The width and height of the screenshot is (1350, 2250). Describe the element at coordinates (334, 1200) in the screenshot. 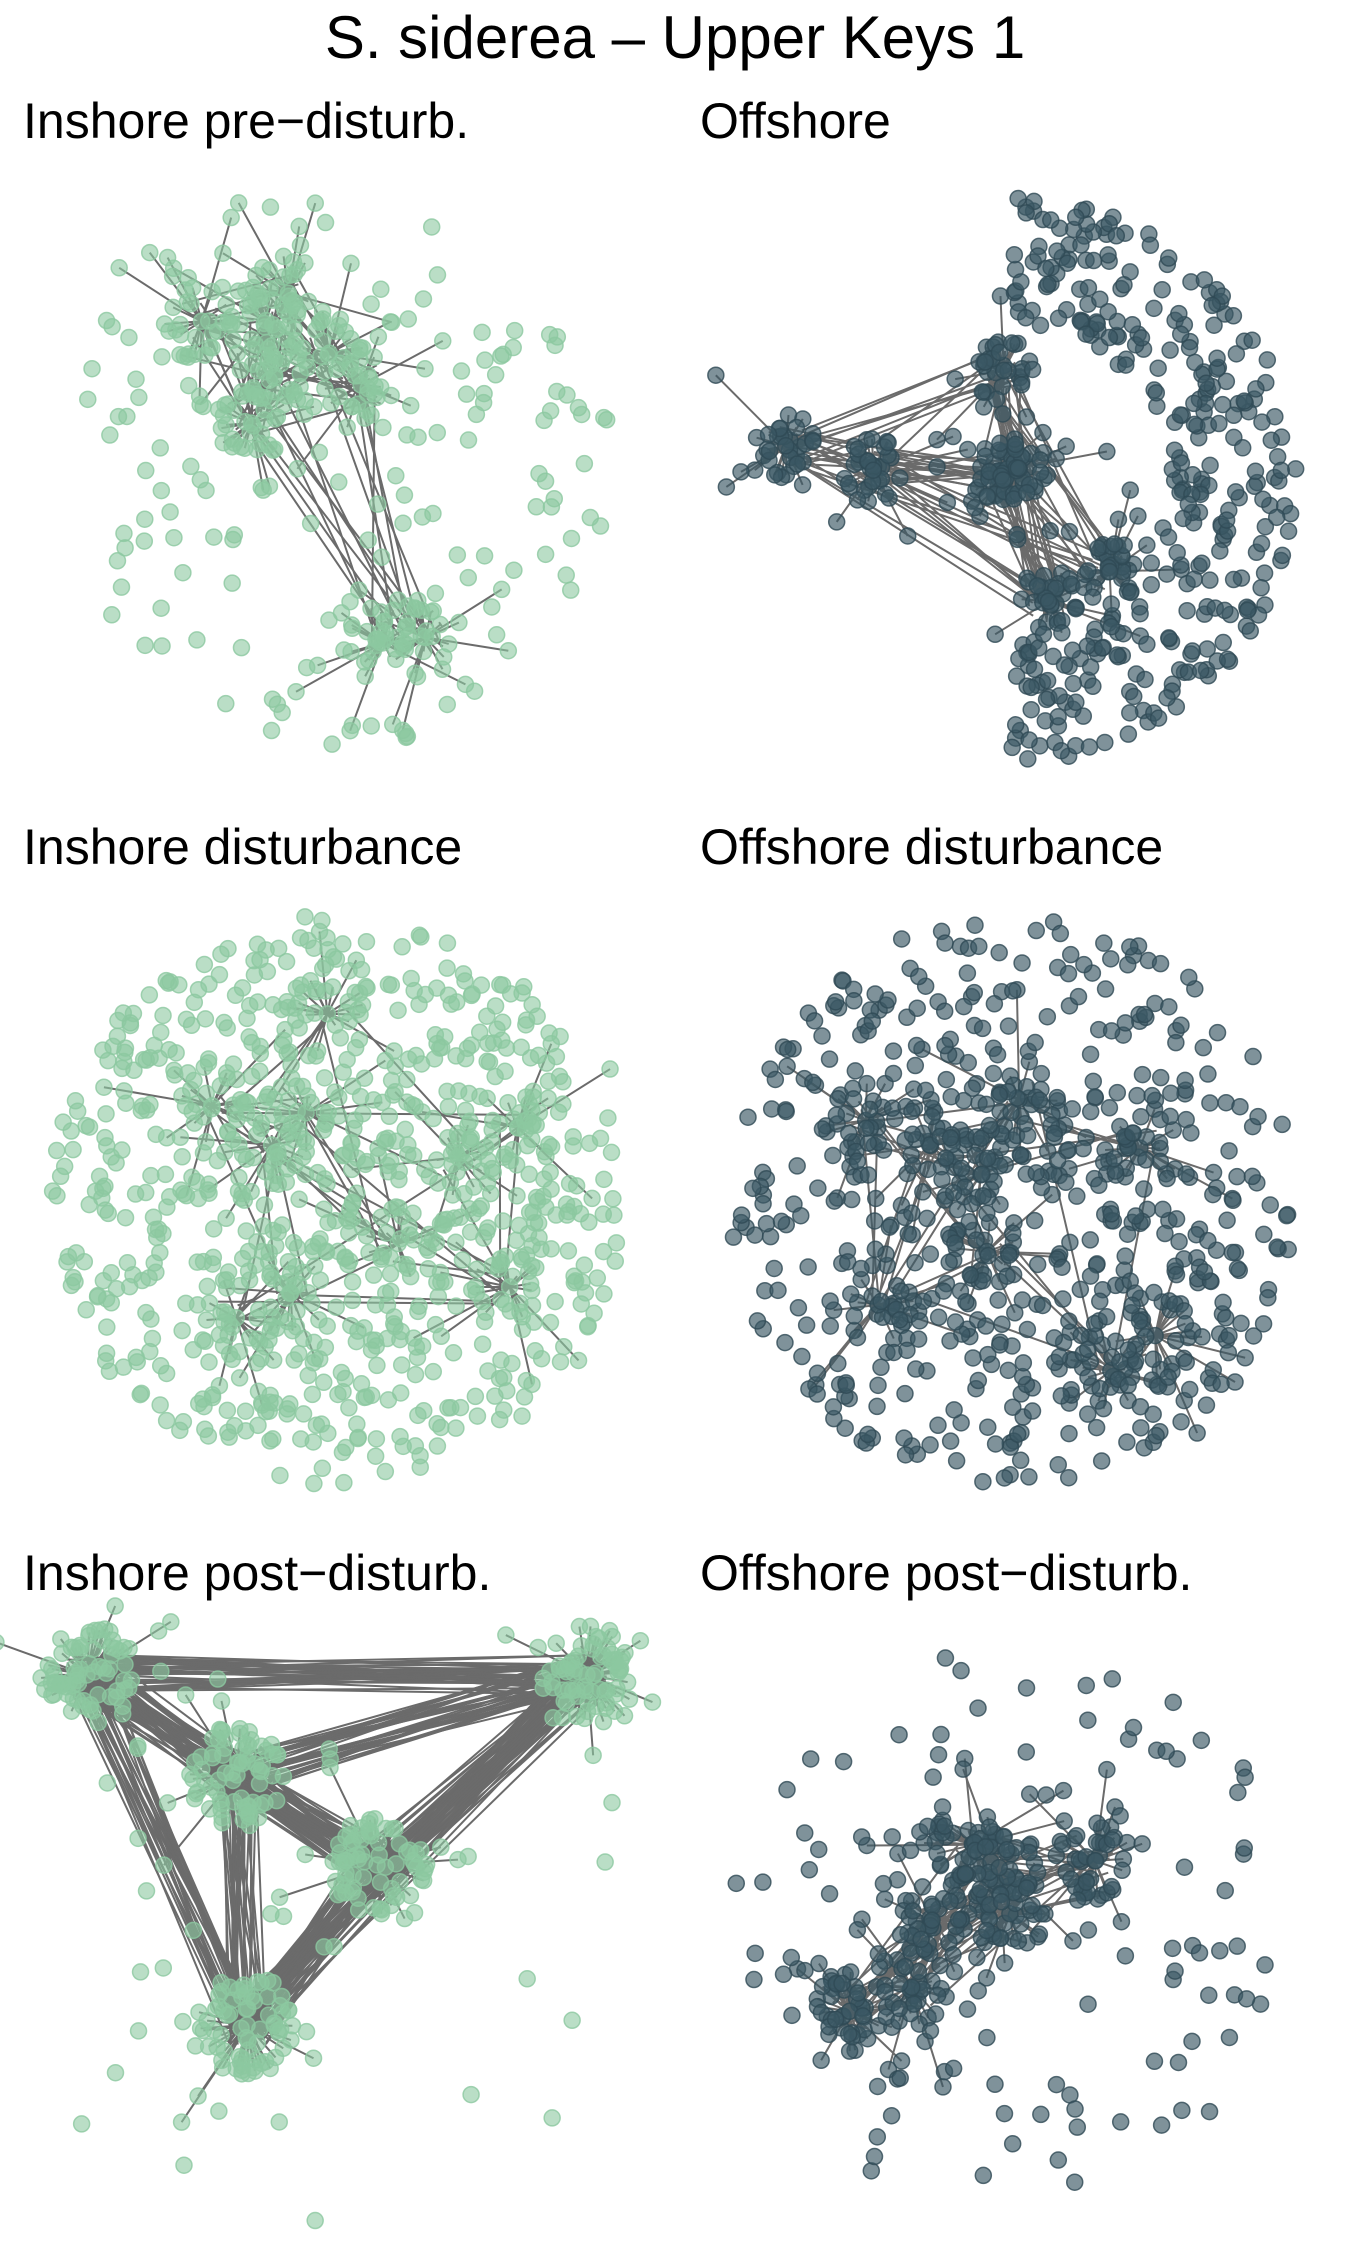

I see `network` at that location.